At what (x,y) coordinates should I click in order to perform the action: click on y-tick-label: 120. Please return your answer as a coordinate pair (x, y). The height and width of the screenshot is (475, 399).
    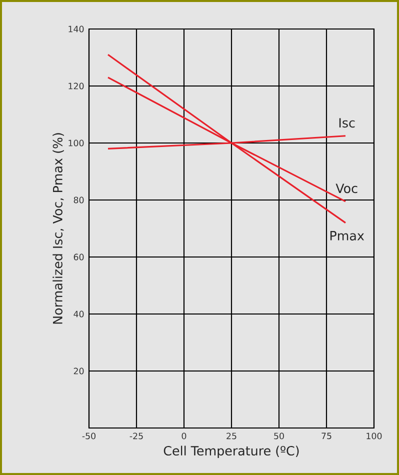
    Looking at the image, I should click on (76, 86).